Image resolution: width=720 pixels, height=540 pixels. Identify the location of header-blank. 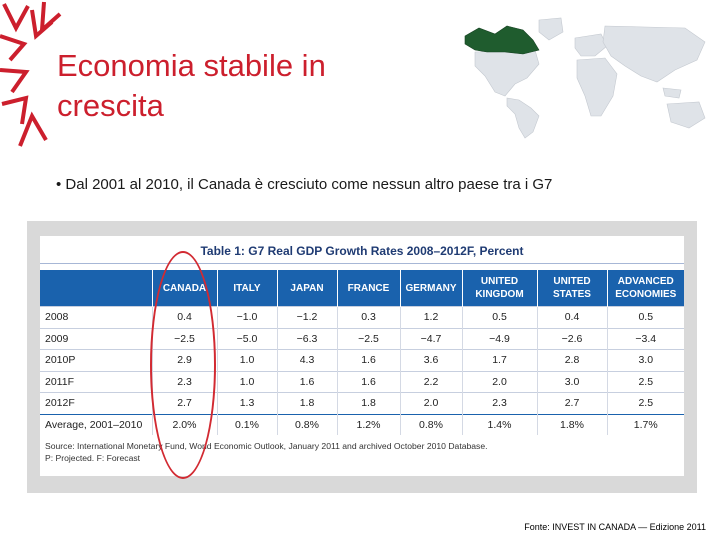
(96, 288).